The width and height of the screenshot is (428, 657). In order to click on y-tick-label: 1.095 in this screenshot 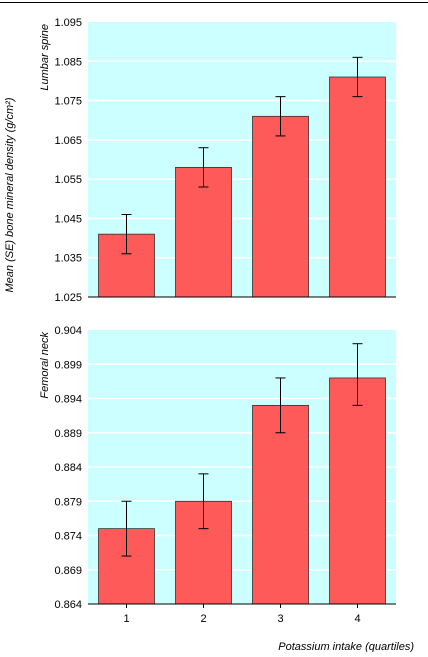, I will do `click(68, 23)`.